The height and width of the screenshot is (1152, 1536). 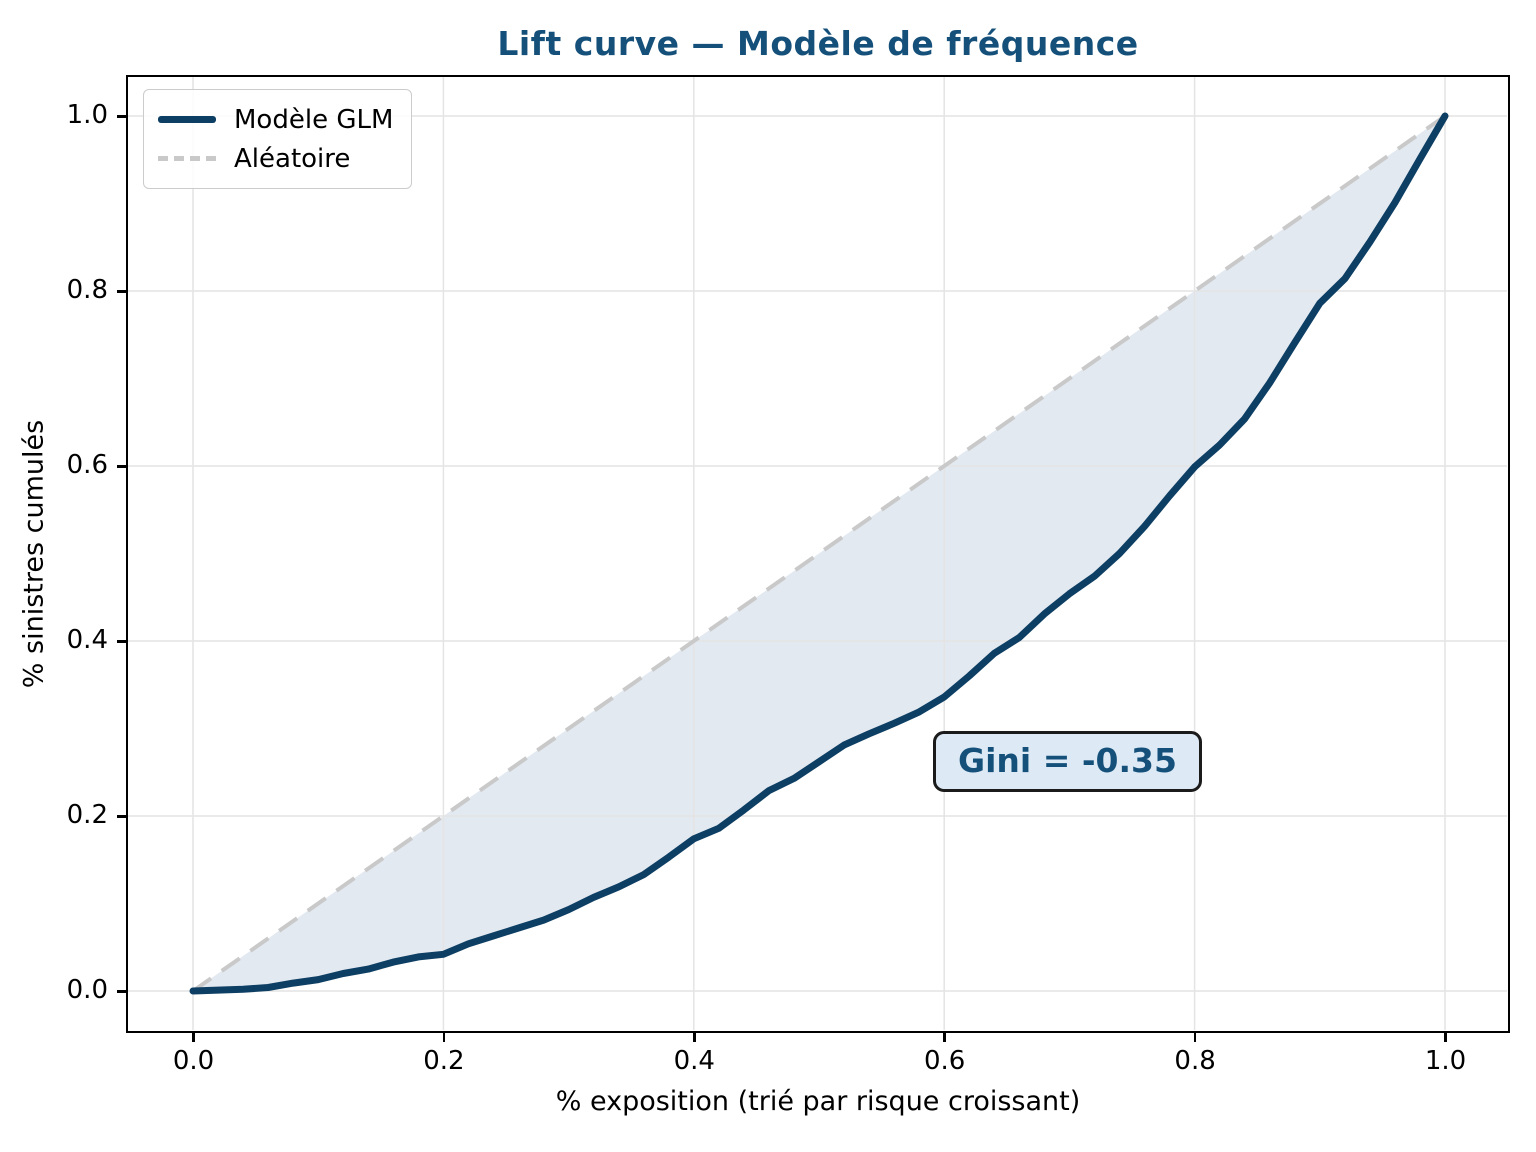 I want to click on y-tick-label: 0.8, so click(x=87, y=289).